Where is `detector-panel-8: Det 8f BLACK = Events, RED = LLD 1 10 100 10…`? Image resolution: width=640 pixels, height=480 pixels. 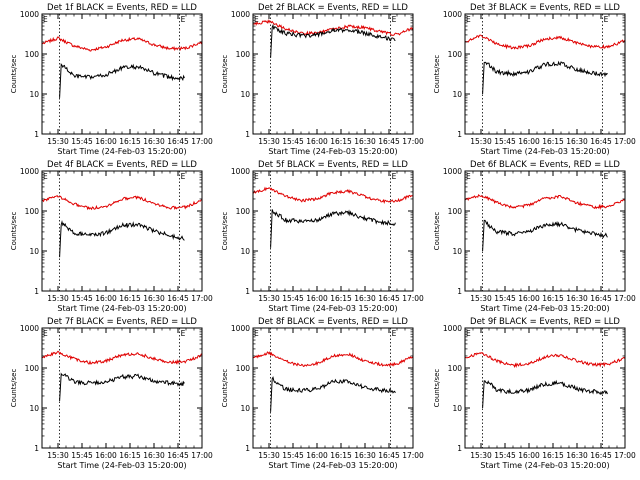 detector-panel-8: Det 8f BLACK = Events, RED = LLD 1 10 100 10… is located at coordinates (322, 393).